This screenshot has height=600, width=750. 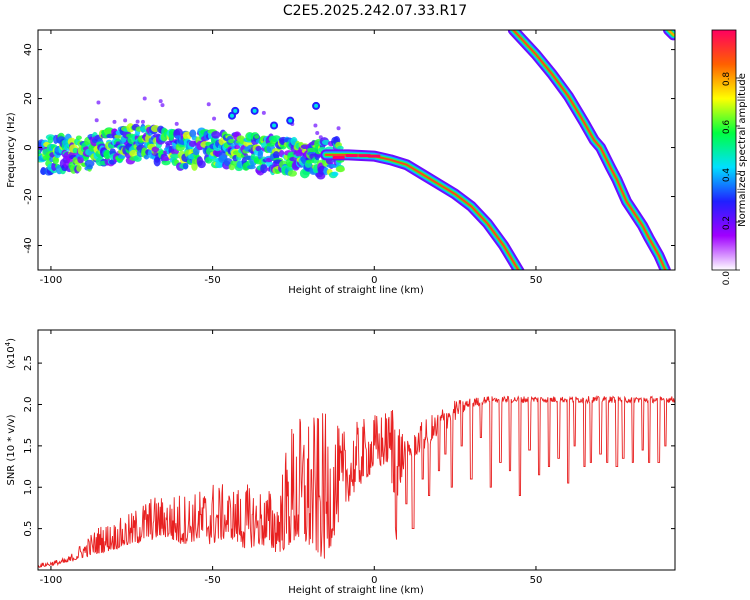 What do you see at coordinates (11, 357) in the screenshot?
I see `snr-exponent-base: (x10` at bounding box center [11, 357].